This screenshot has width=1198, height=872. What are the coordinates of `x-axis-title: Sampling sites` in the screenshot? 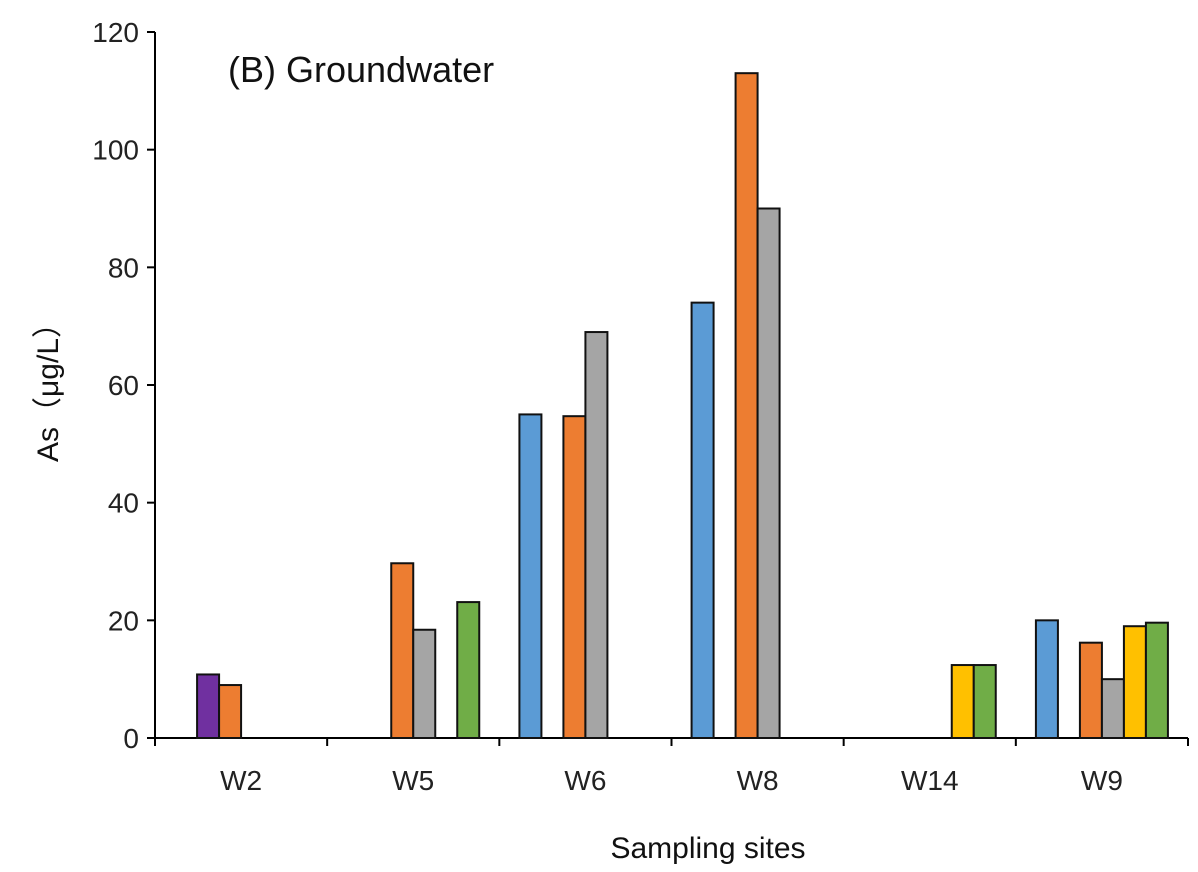 It's located at (707, 848).